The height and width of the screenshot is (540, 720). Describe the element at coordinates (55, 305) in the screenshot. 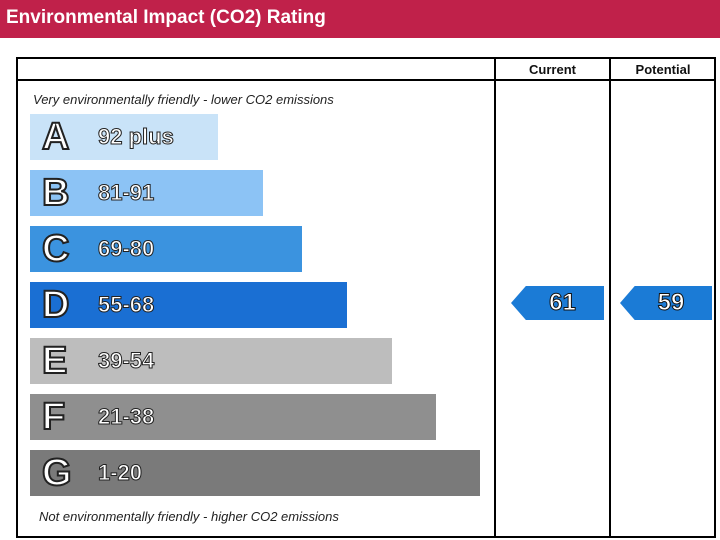

I see `band-letter: D` at that location.